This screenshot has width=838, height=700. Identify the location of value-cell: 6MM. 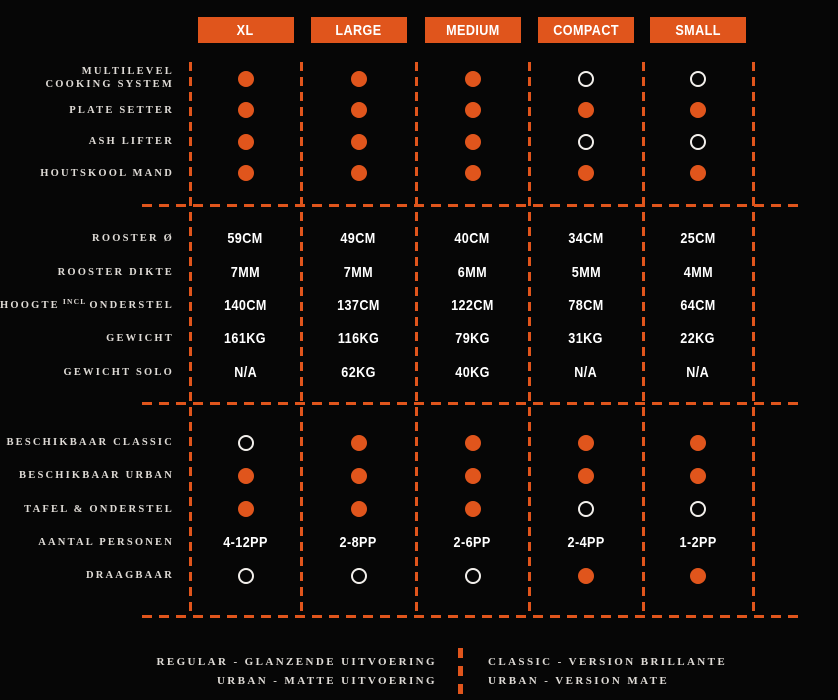
(472, 271).